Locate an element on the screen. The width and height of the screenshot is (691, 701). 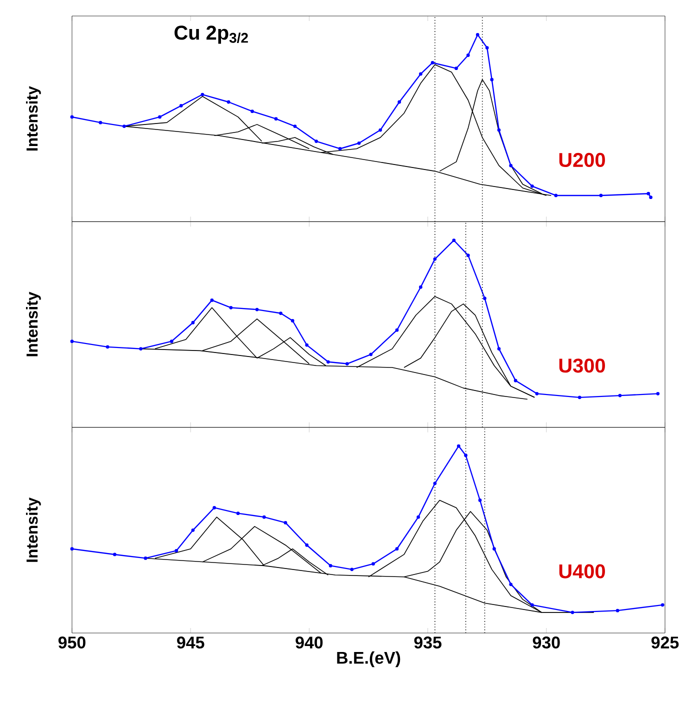
x-tick-label: 945 is located at coordinates (190, 642).